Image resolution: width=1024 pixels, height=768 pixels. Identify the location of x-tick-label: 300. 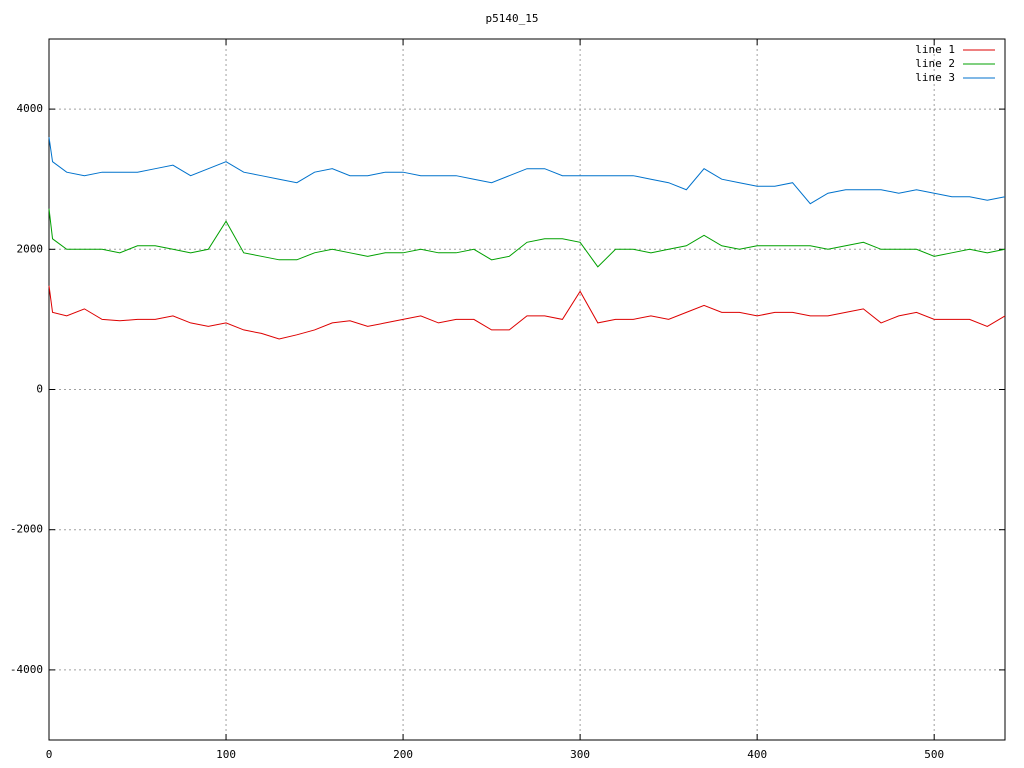
(580, 754).